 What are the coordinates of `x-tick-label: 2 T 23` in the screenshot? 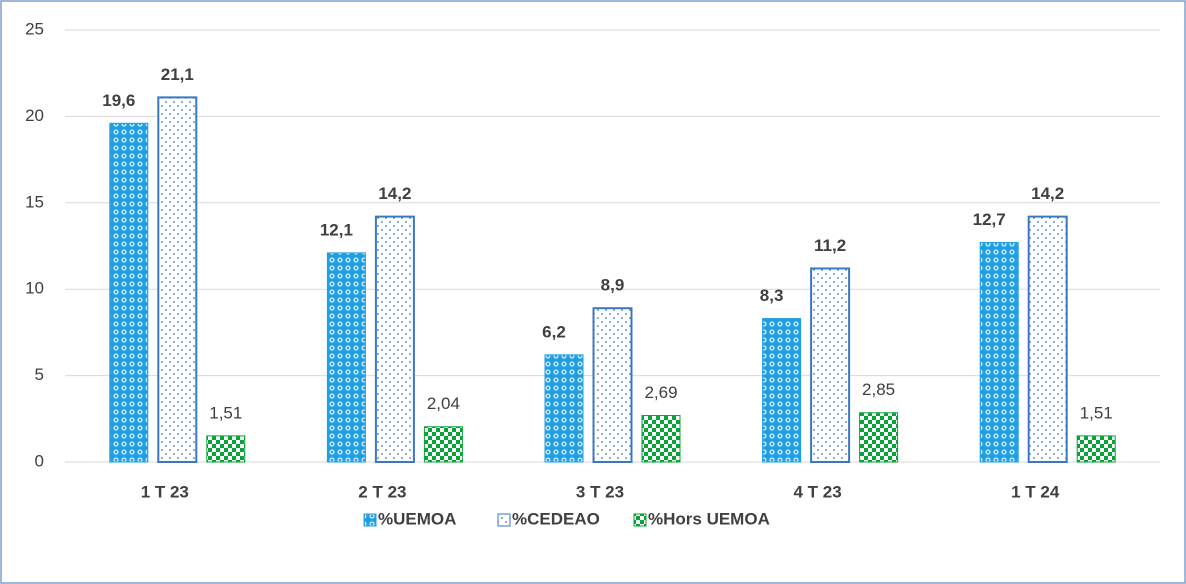 It's located at (382, 491).